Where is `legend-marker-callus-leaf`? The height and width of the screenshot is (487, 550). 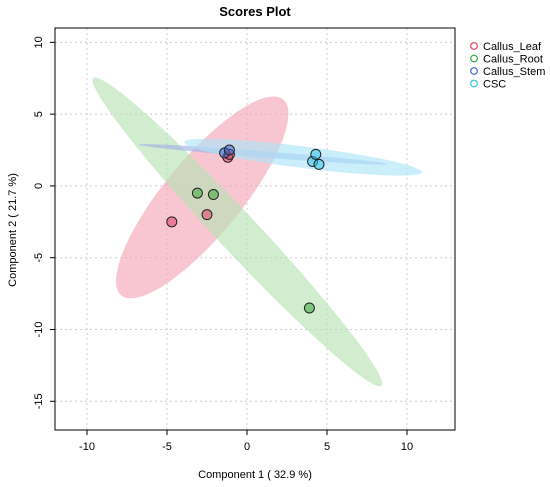 legend-marker-callus-leaf is located at coordinates (474, 46).